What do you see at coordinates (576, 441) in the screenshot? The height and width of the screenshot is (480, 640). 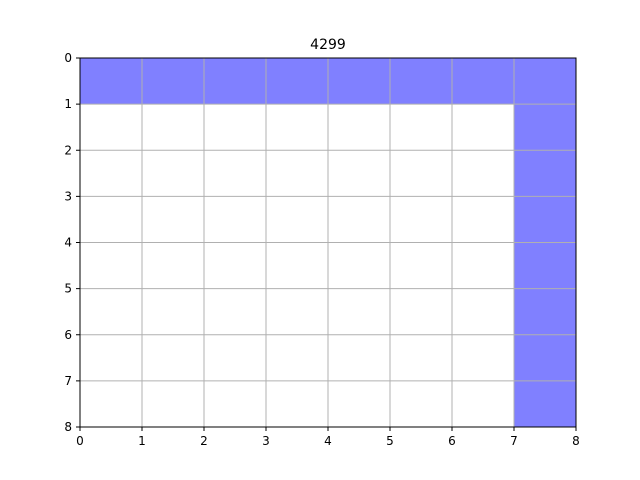 I see `x-tick-label: 8` at bounding box center [576, 441].